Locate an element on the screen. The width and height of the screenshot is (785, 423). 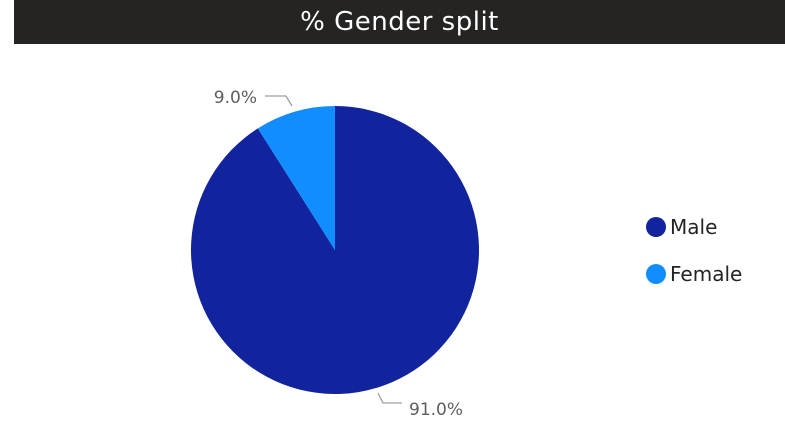
legend-label-male: Male is located at coordinates (694, 227).